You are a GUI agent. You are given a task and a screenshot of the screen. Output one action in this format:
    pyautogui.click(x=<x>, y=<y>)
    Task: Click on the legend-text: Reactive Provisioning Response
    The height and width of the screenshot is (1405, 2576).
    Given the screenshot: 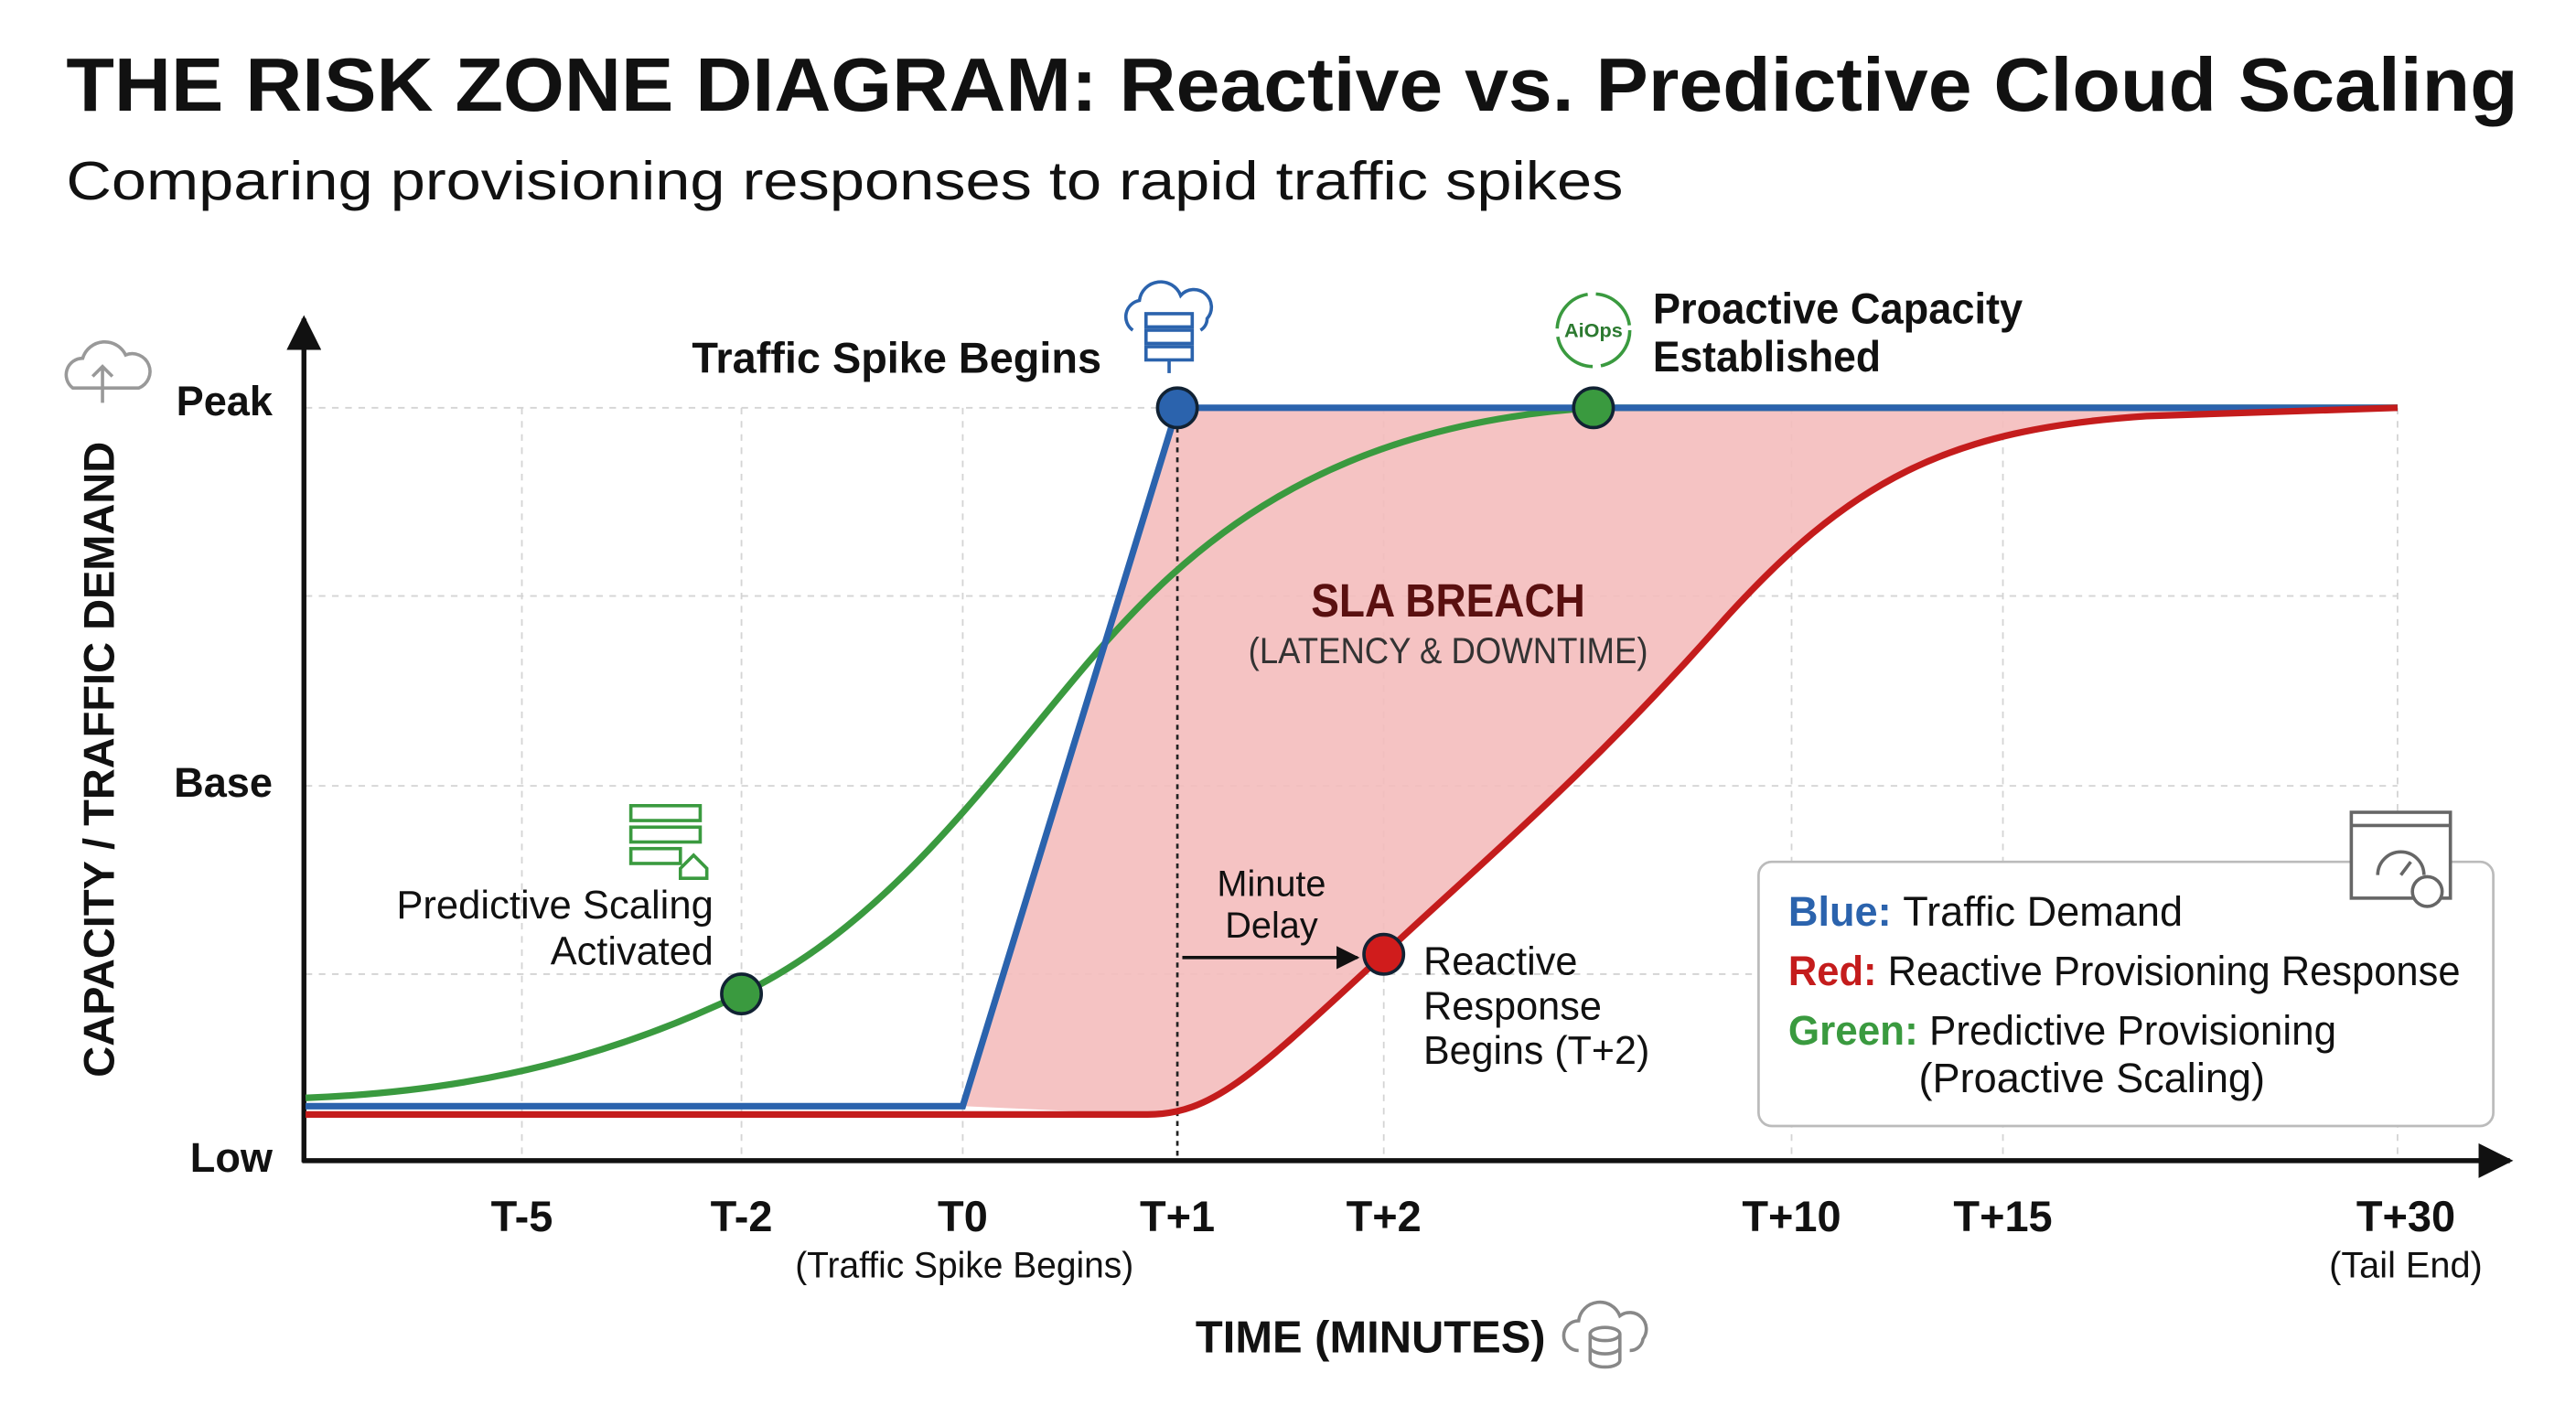 What is the action you would take?
    pyautogui.click(x=2174, y=971)
    